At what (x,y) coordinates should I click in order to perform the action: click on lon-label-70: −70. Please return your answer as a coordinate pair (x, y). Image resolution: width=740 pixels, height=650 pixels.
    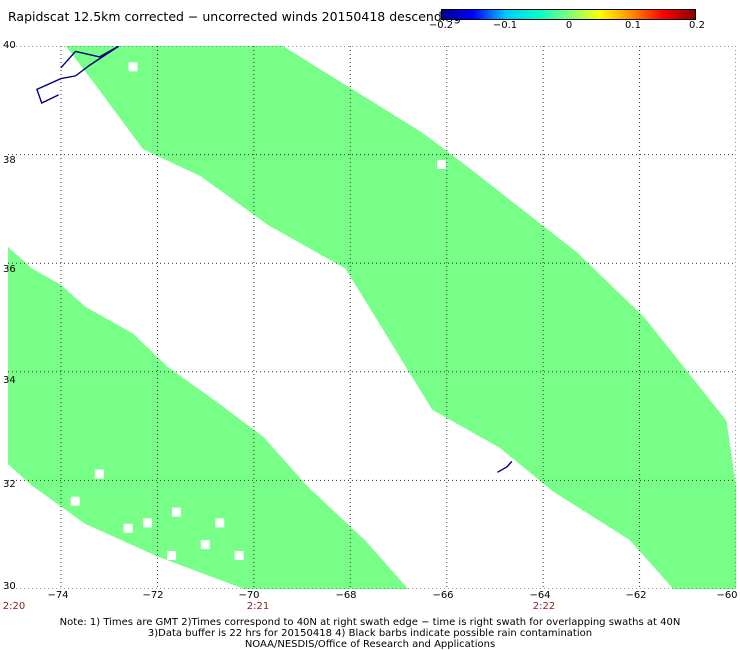
    Looking at the image, I should click on (249, 595).